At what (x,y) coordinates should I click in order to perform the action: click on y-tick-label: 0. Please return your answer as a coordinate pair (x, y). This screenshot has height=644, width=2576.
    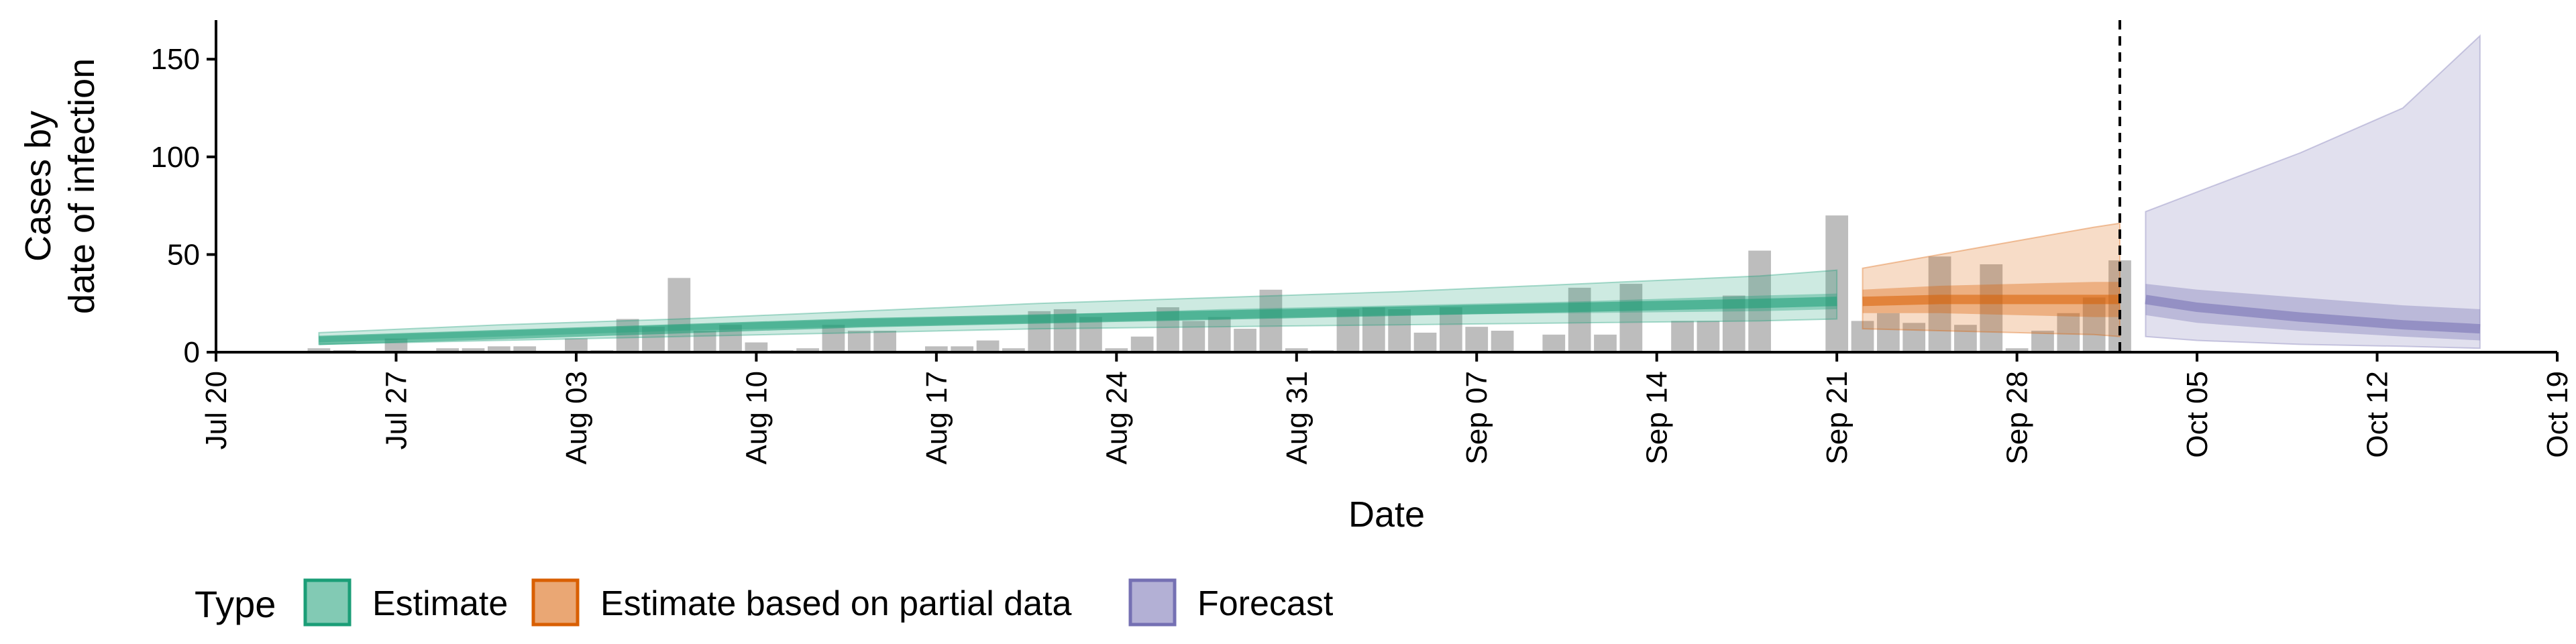
    Looking at the image, I should click on (192, 352).